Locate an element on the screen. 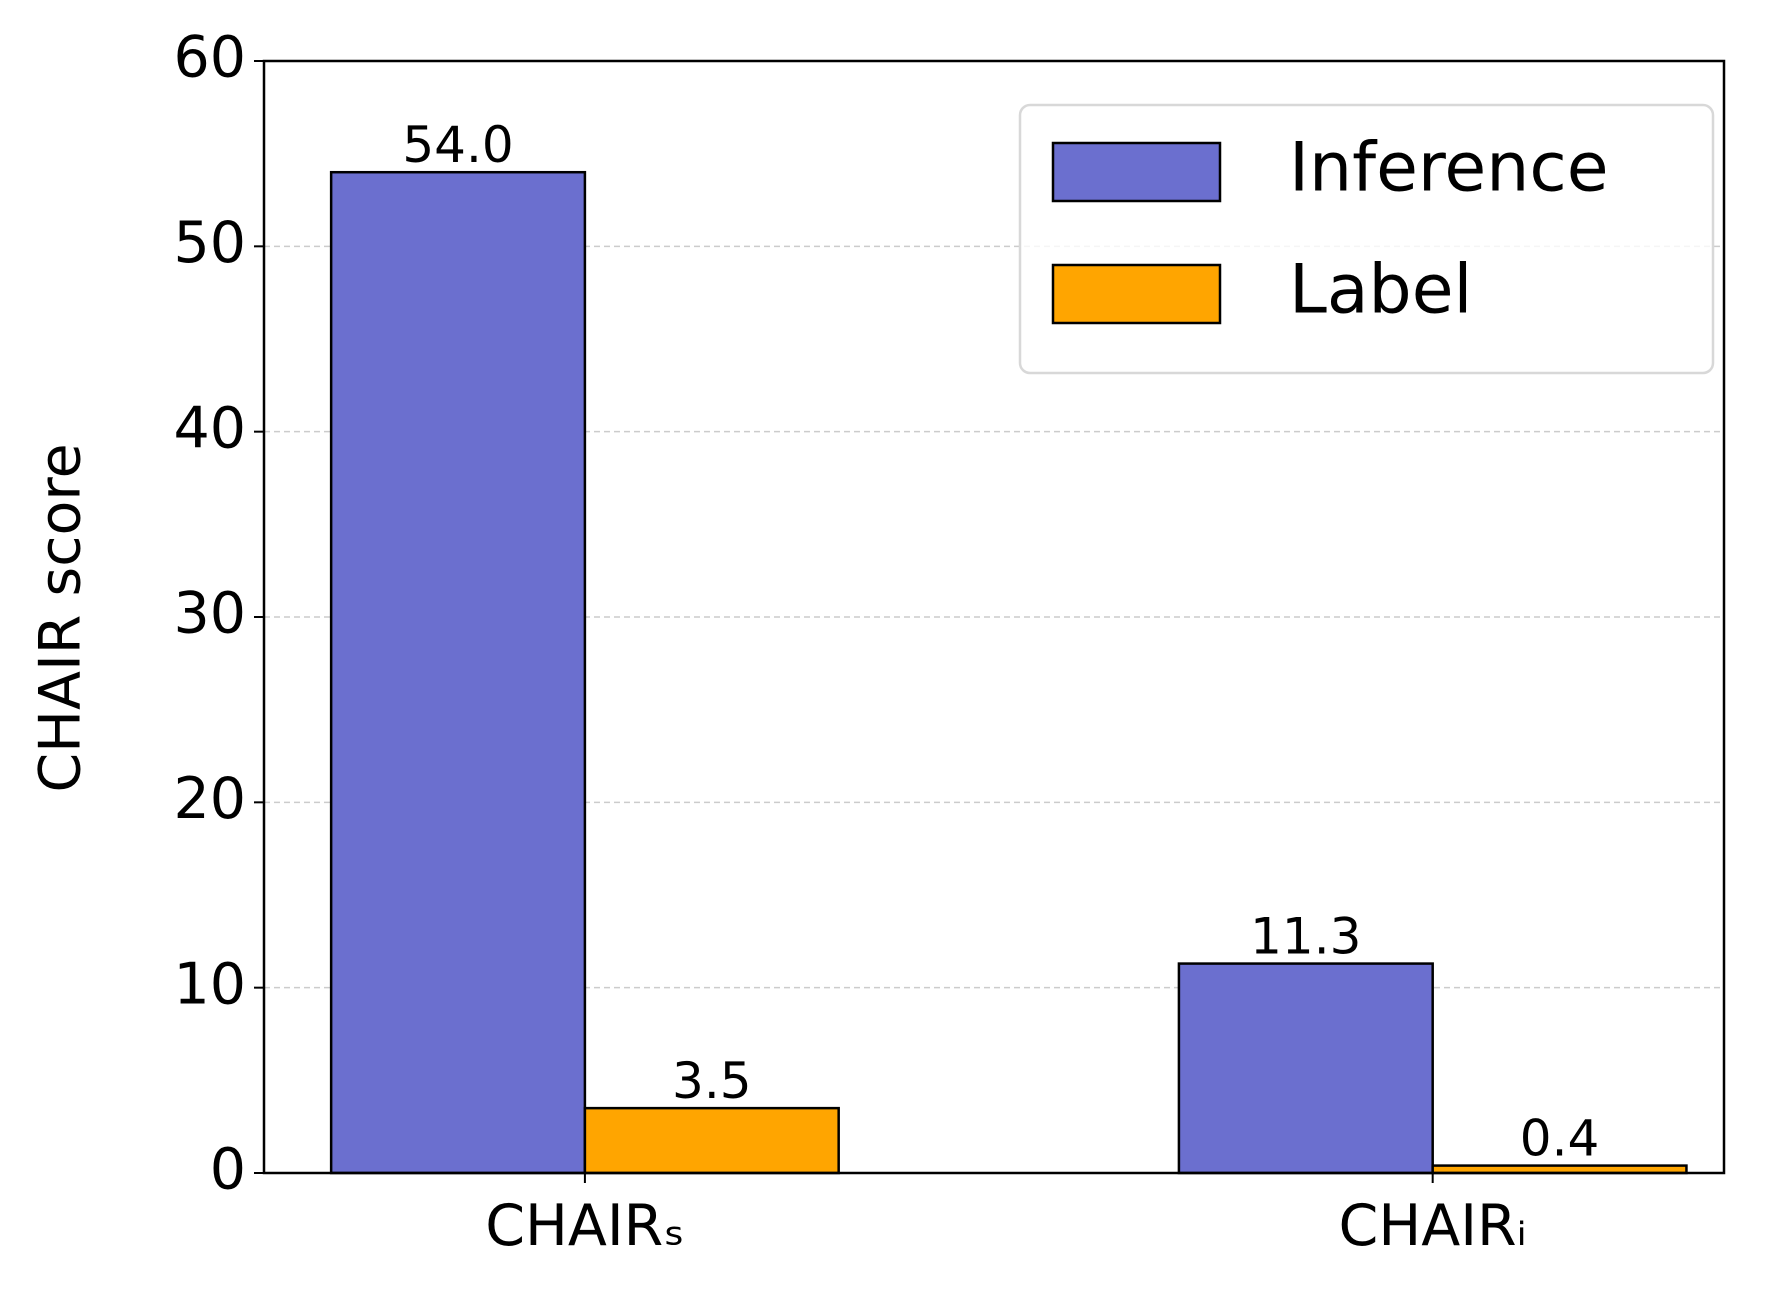 The image size is (1780, 1312). value-label: 11.3 is located at coordinates (1305, 937).